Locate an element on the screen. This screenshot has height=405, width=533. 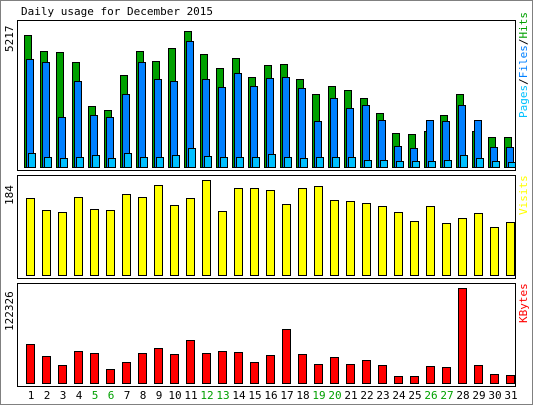
panel-kbytes-ymax-label: 122326 is located at coordinates (9, 311).